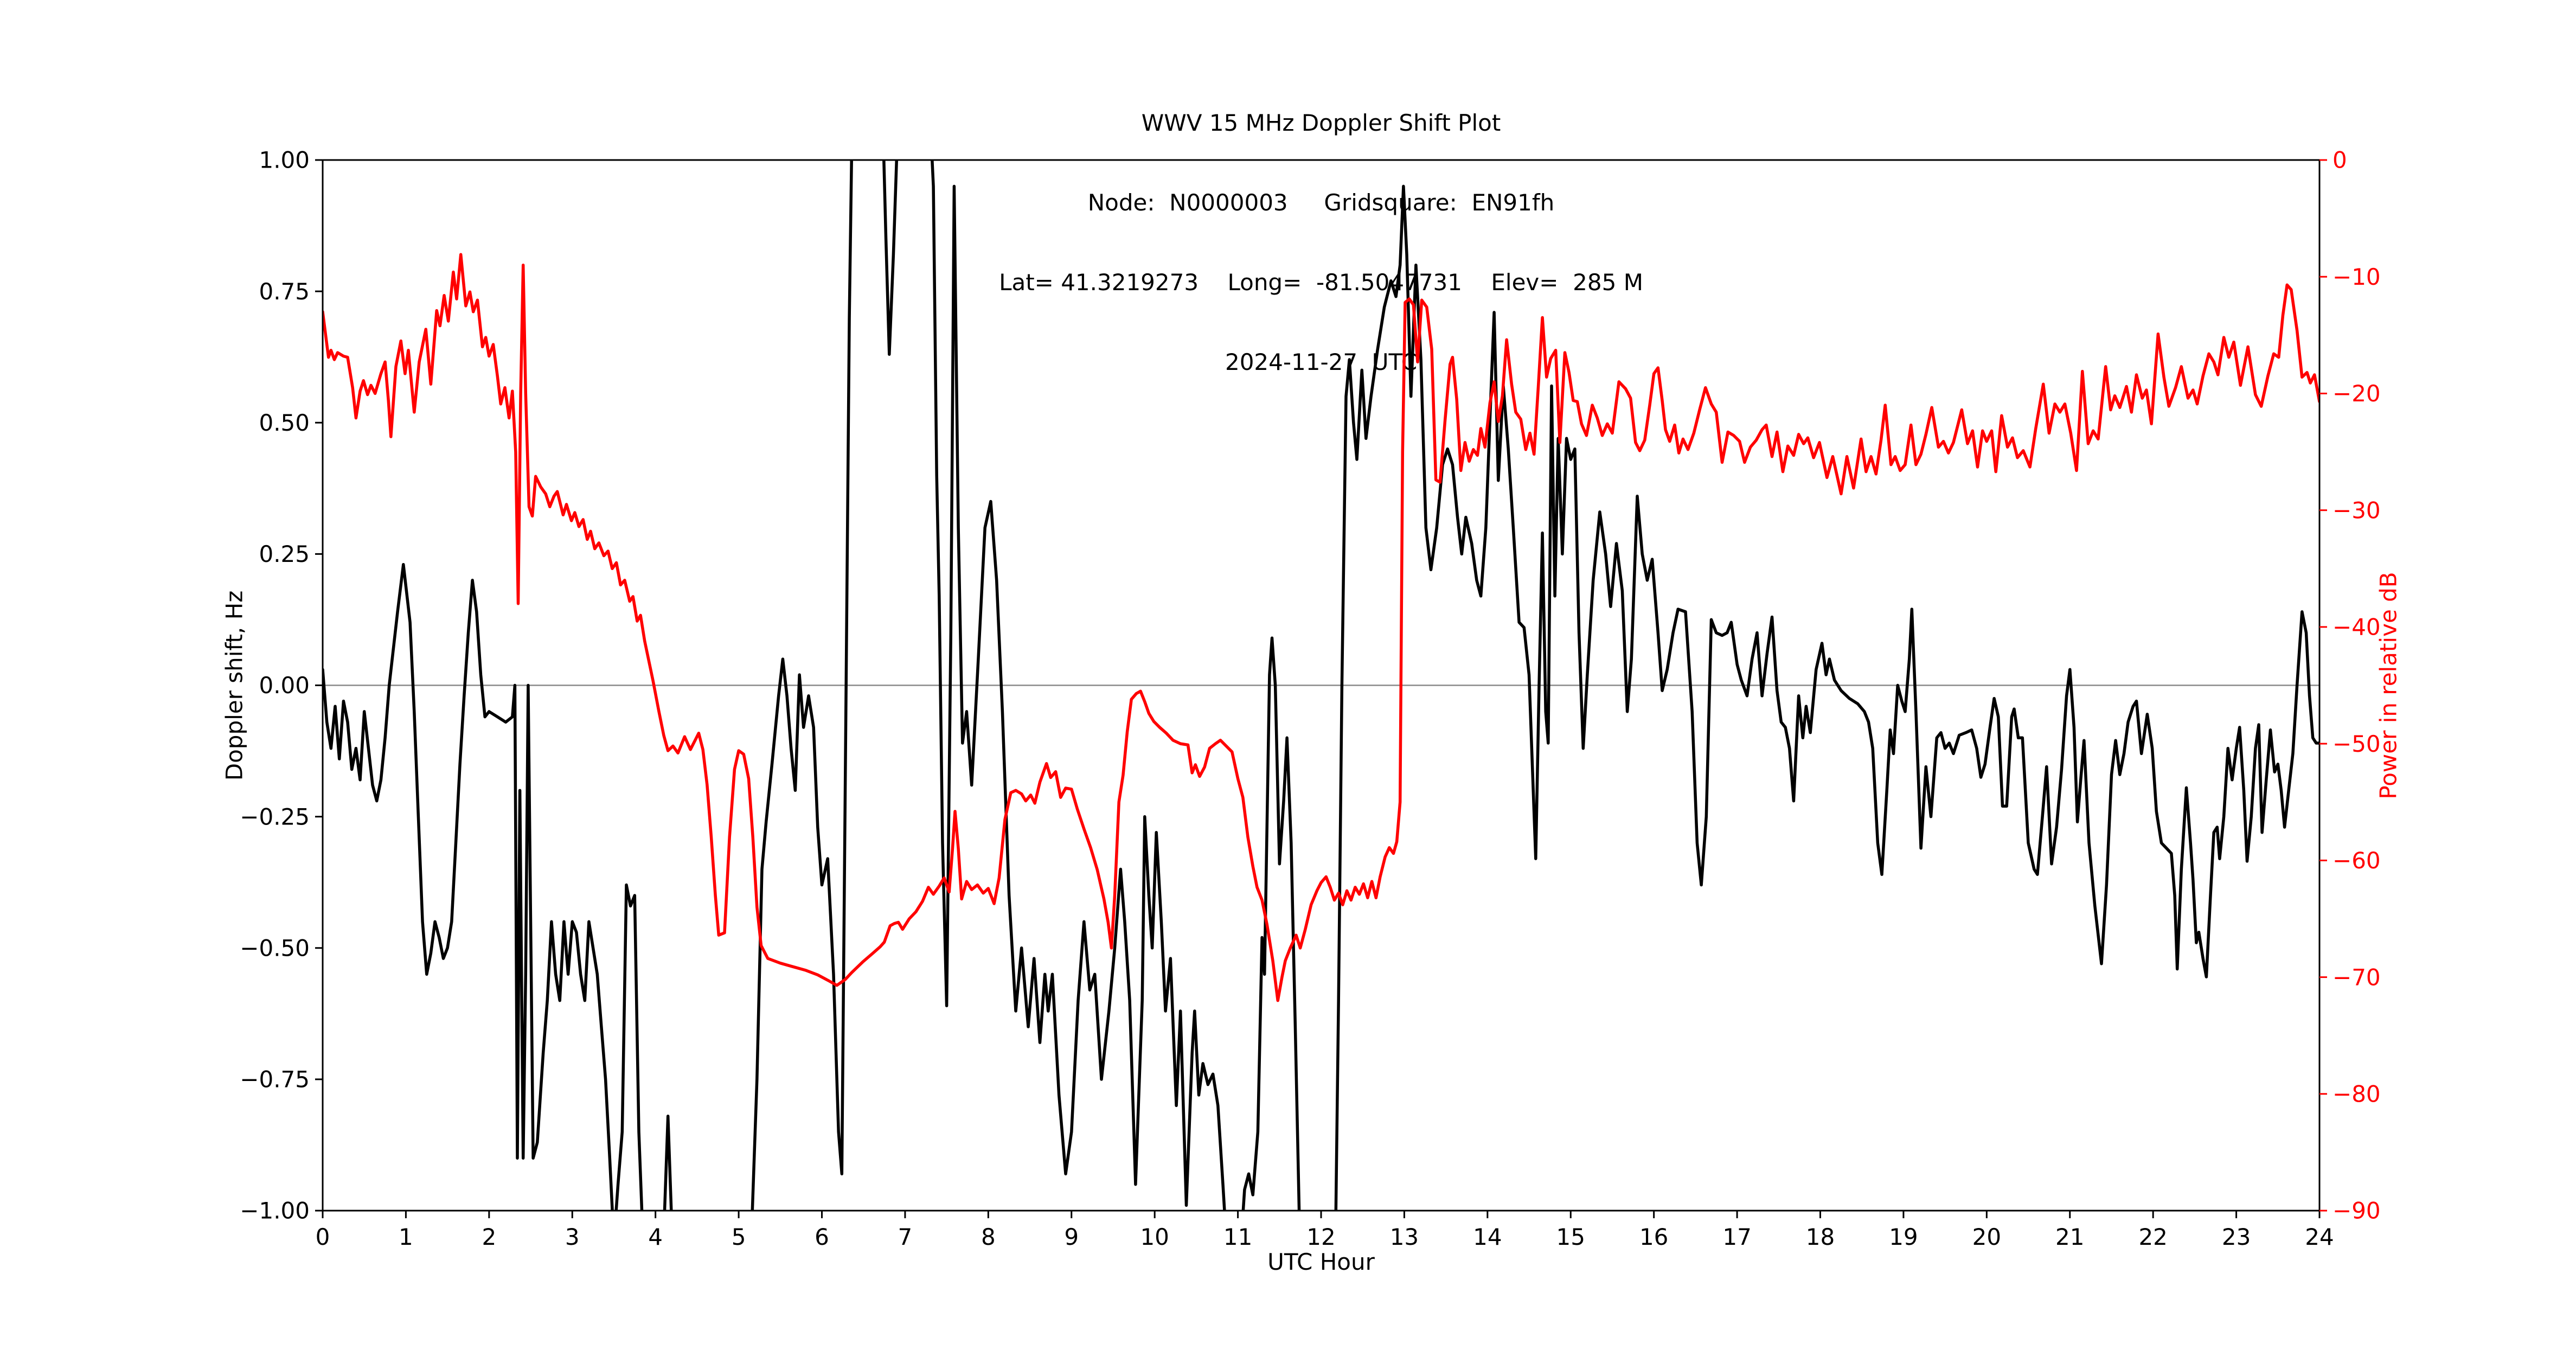  I want to click on left-tick-label: −0.75, so click(275, 1079).